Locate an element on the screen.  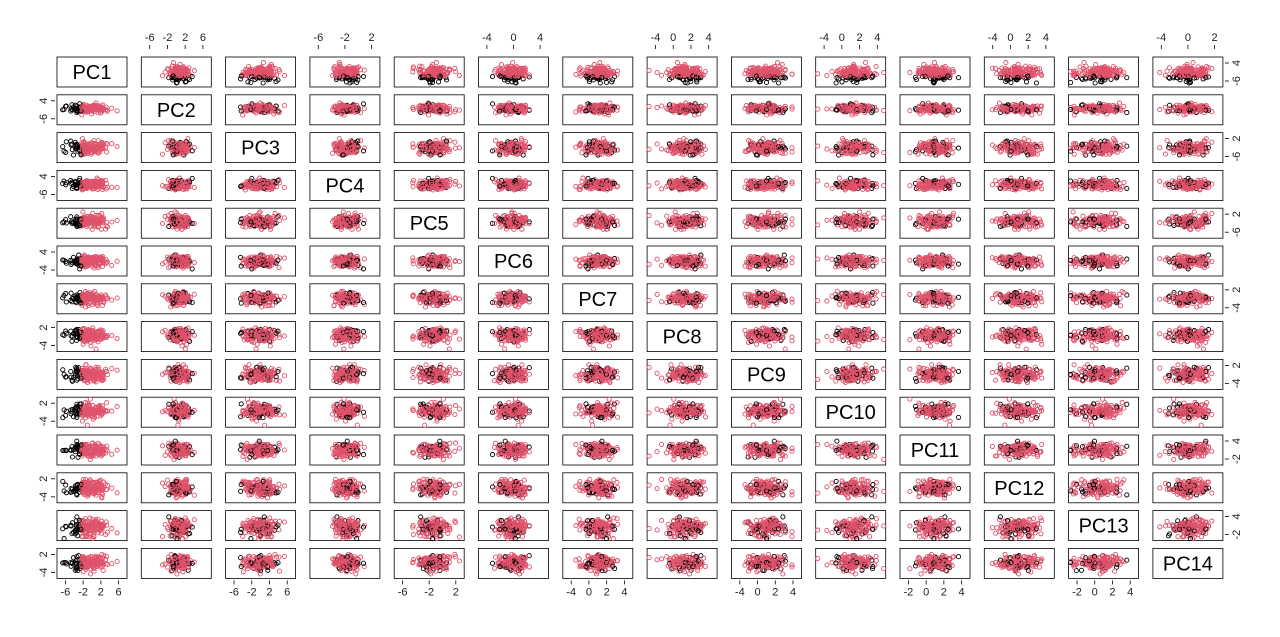
panel-PC1-vs-PC14 is located at coordinates (1188, 72).